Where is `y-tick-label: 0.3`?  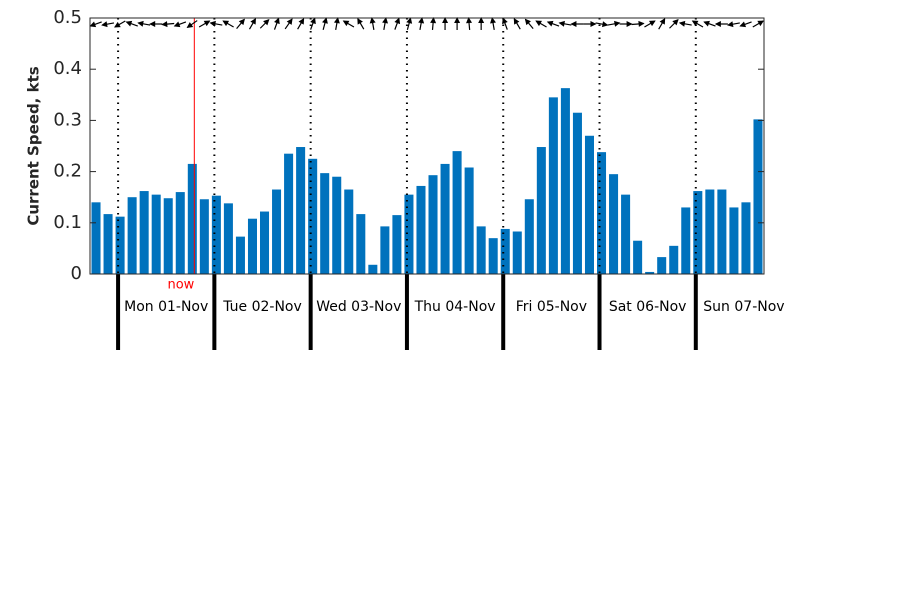
y-tick-label: 0.3 is located at coordinates (67, 119).